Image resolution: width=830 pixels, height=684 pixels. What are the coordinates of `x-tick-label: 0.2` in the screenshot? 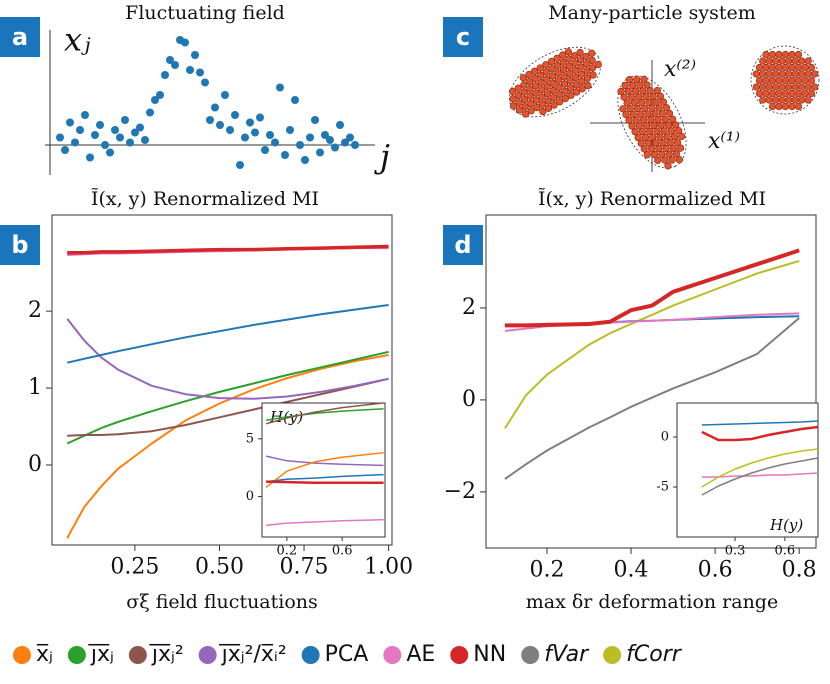 It's located at (287, 550).